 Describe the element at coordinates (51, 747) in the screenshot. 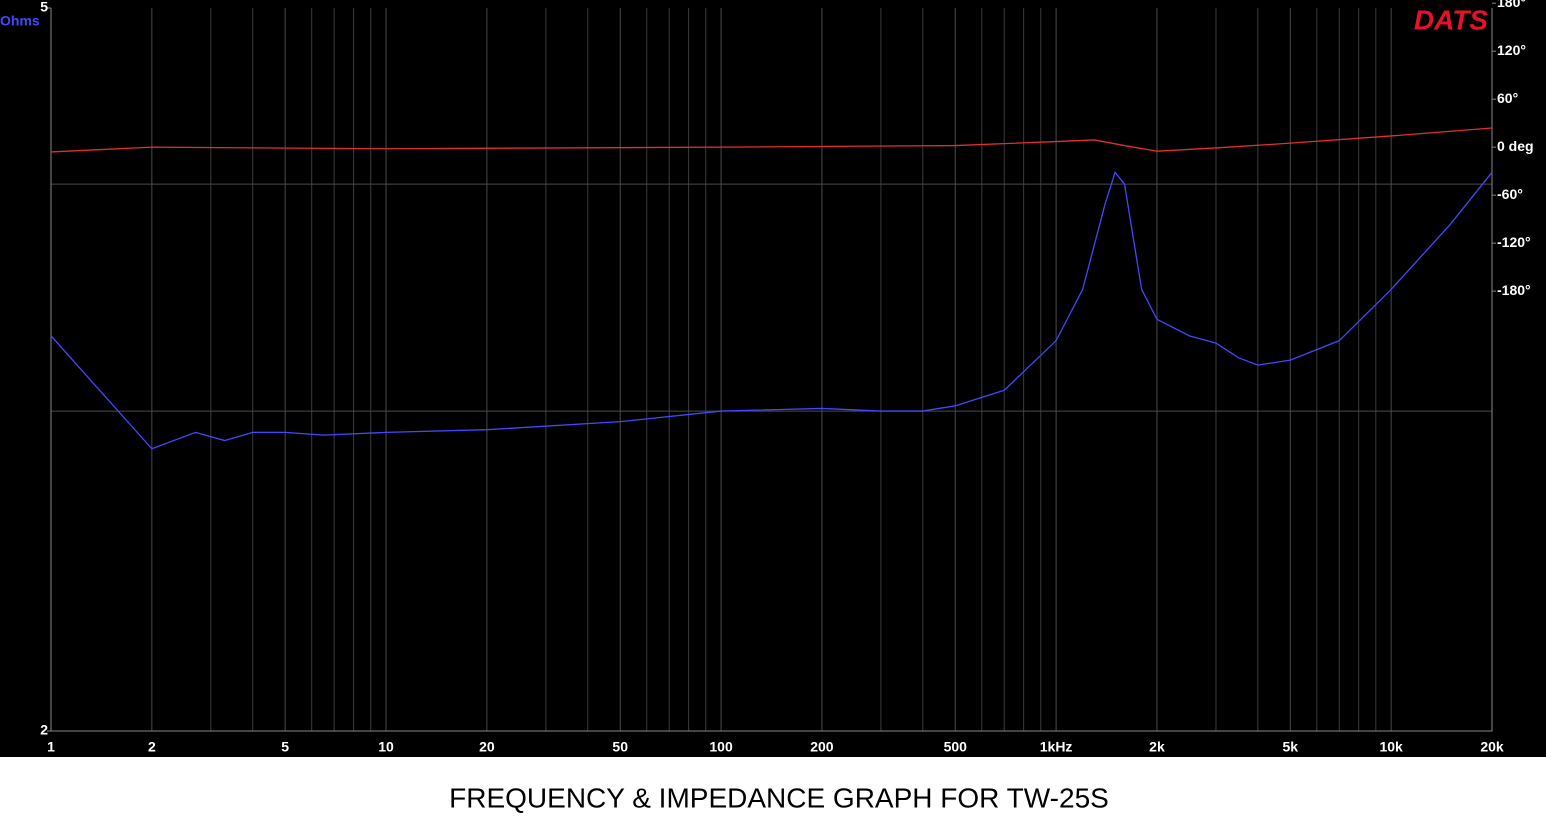

I see `x-tick-label: 1` at that location.